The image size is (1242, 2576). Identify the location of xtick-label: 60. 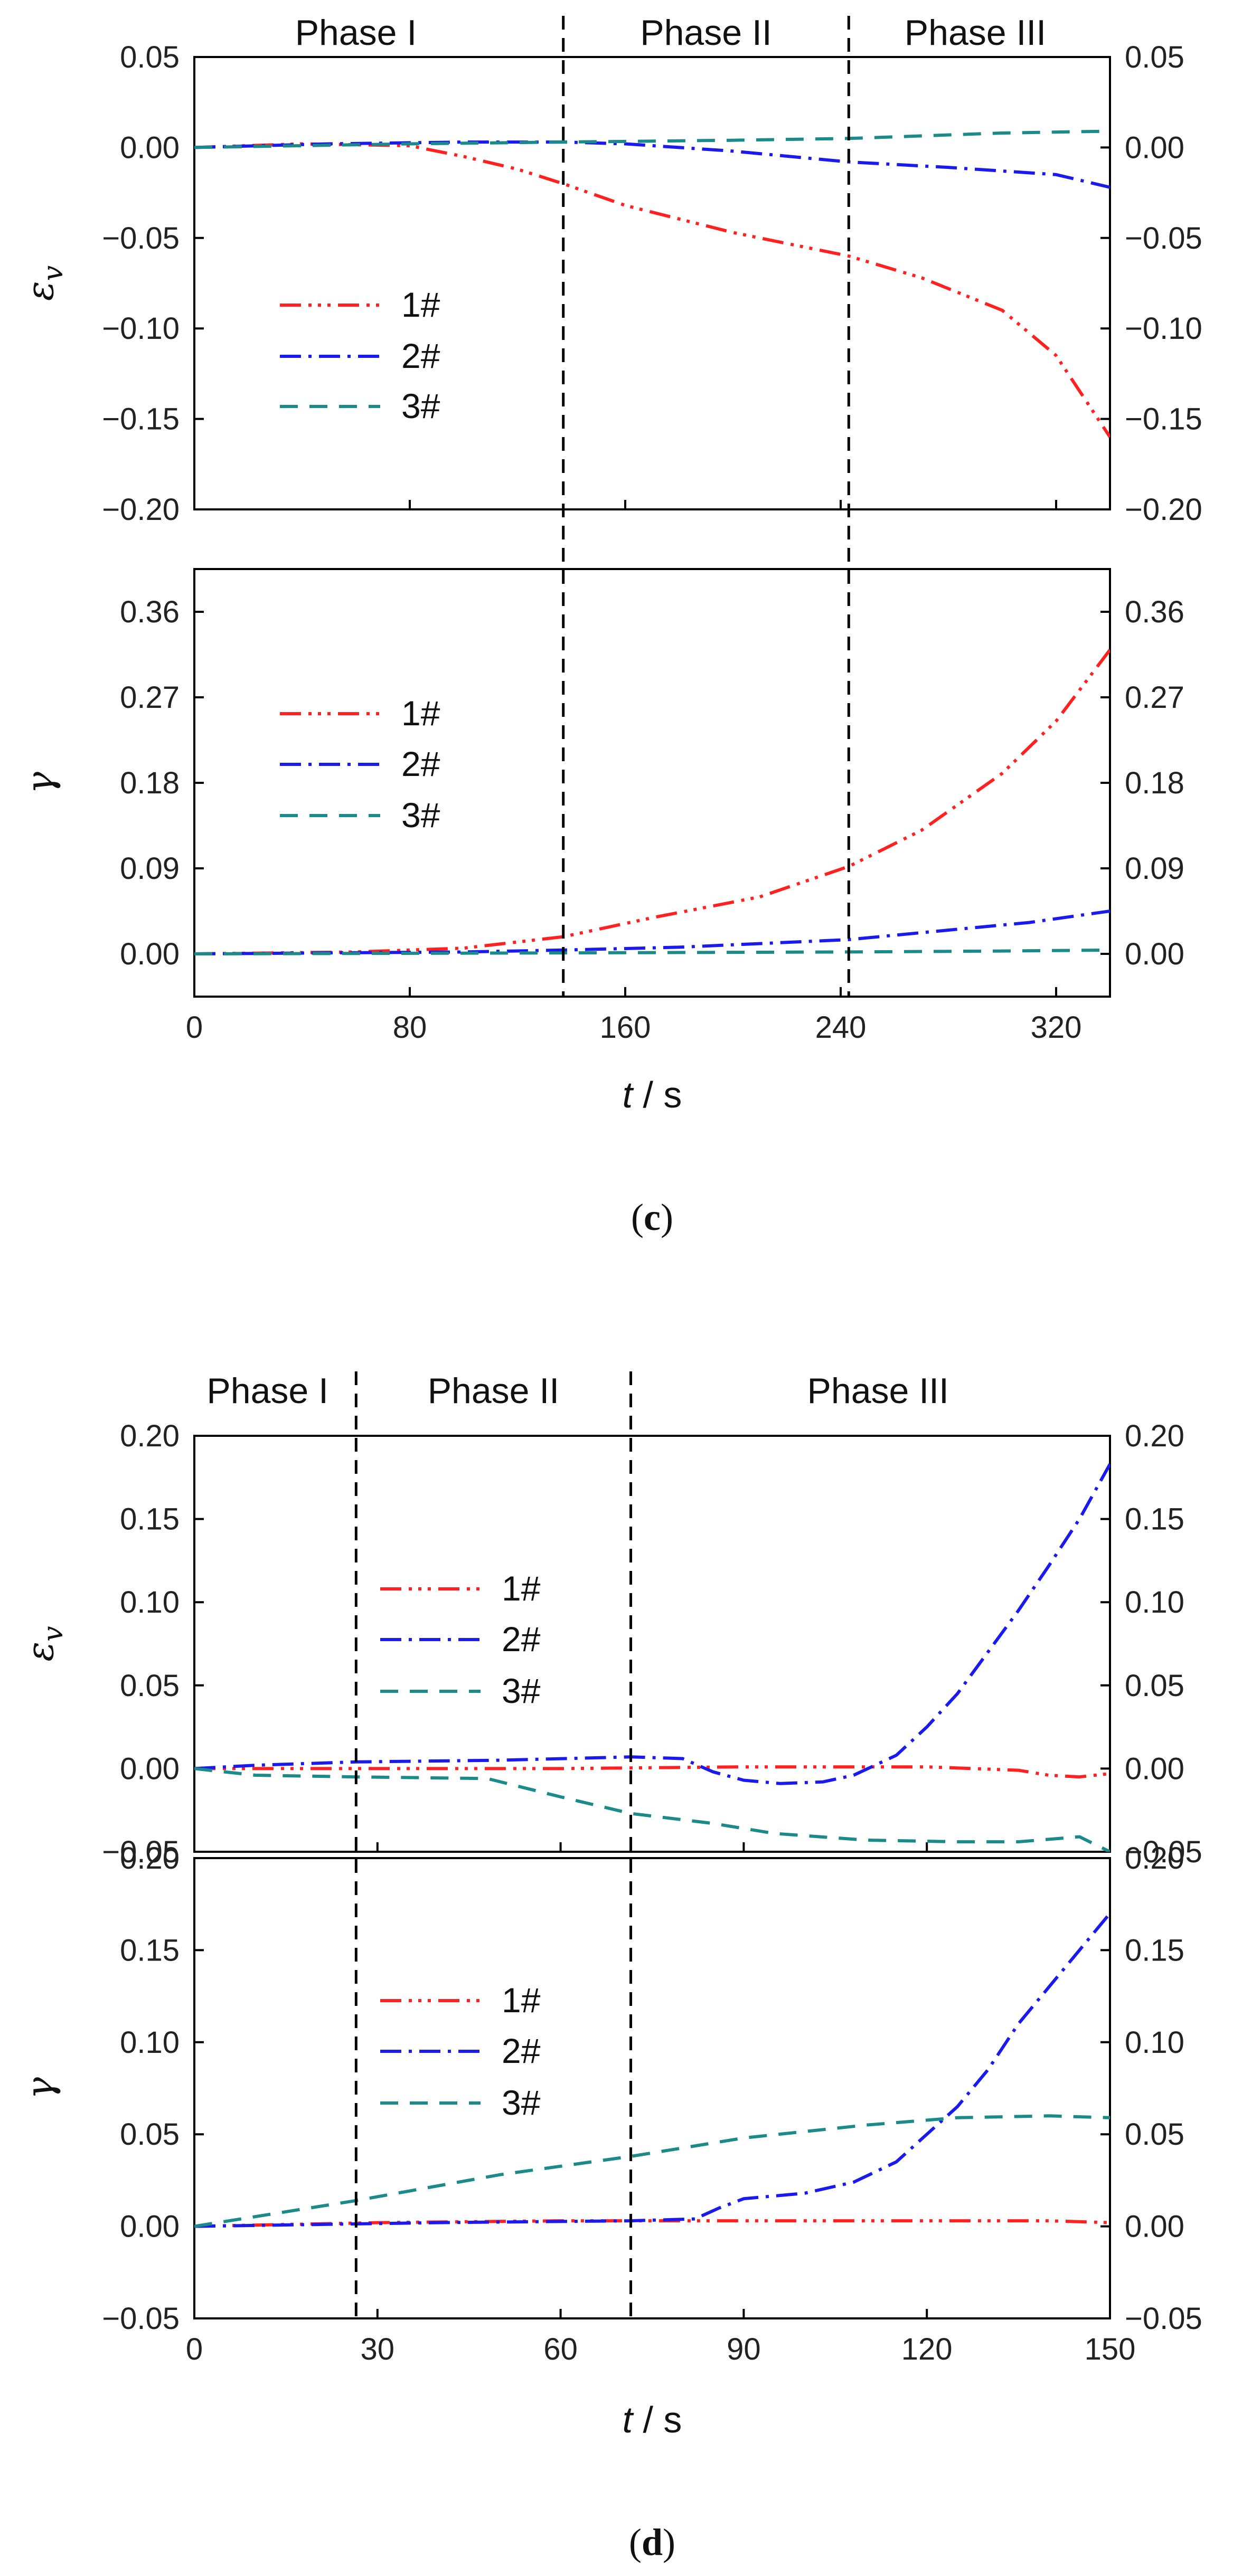
(560, 2349).